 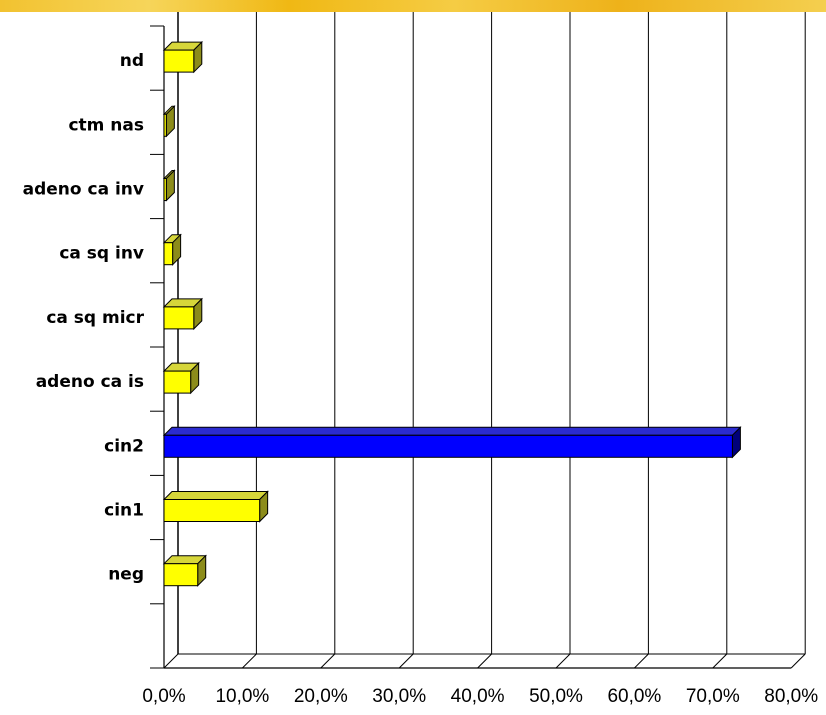 What do you see at coordinates (177, 382) in the screenshot?
I see `bar-adeno-ca-is` at bounding box center [177, 382].